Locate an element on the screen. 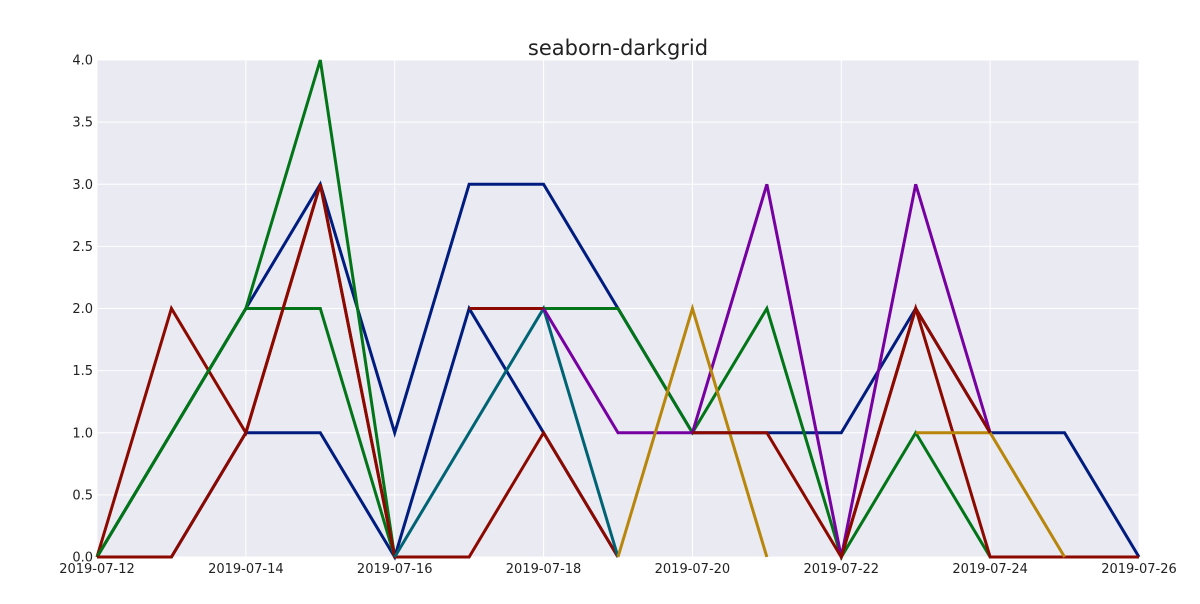 Image resolution: width=1200 pixels, height=604 pixels. x-tick-label: 2019-07-16 is located at coordinates (395, 569).